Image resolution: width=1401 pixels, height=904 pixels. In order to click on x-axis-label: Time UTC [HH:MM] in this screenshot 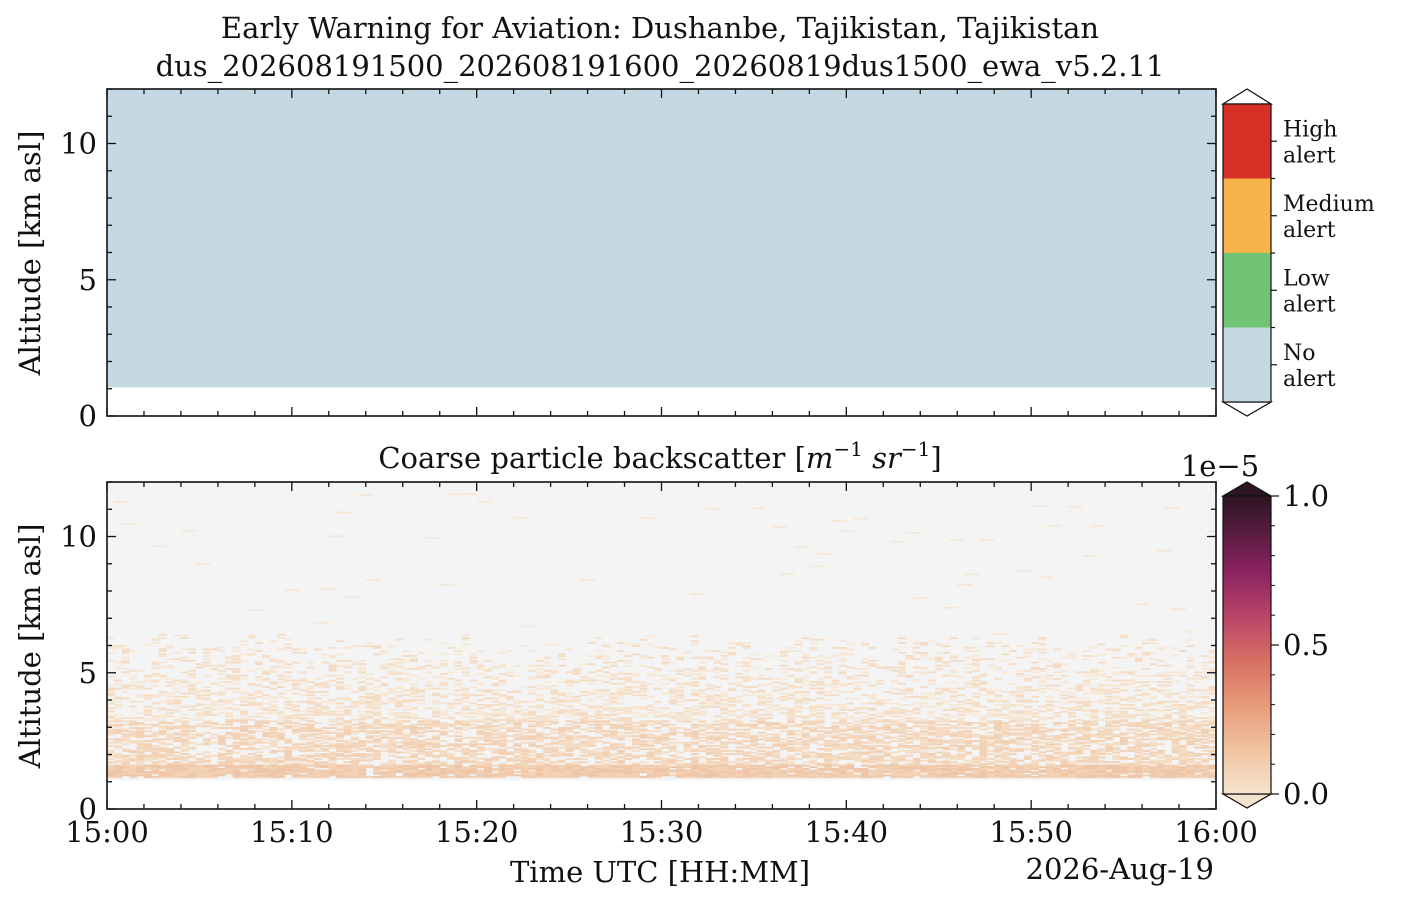, I will do `click(660, 872)`.